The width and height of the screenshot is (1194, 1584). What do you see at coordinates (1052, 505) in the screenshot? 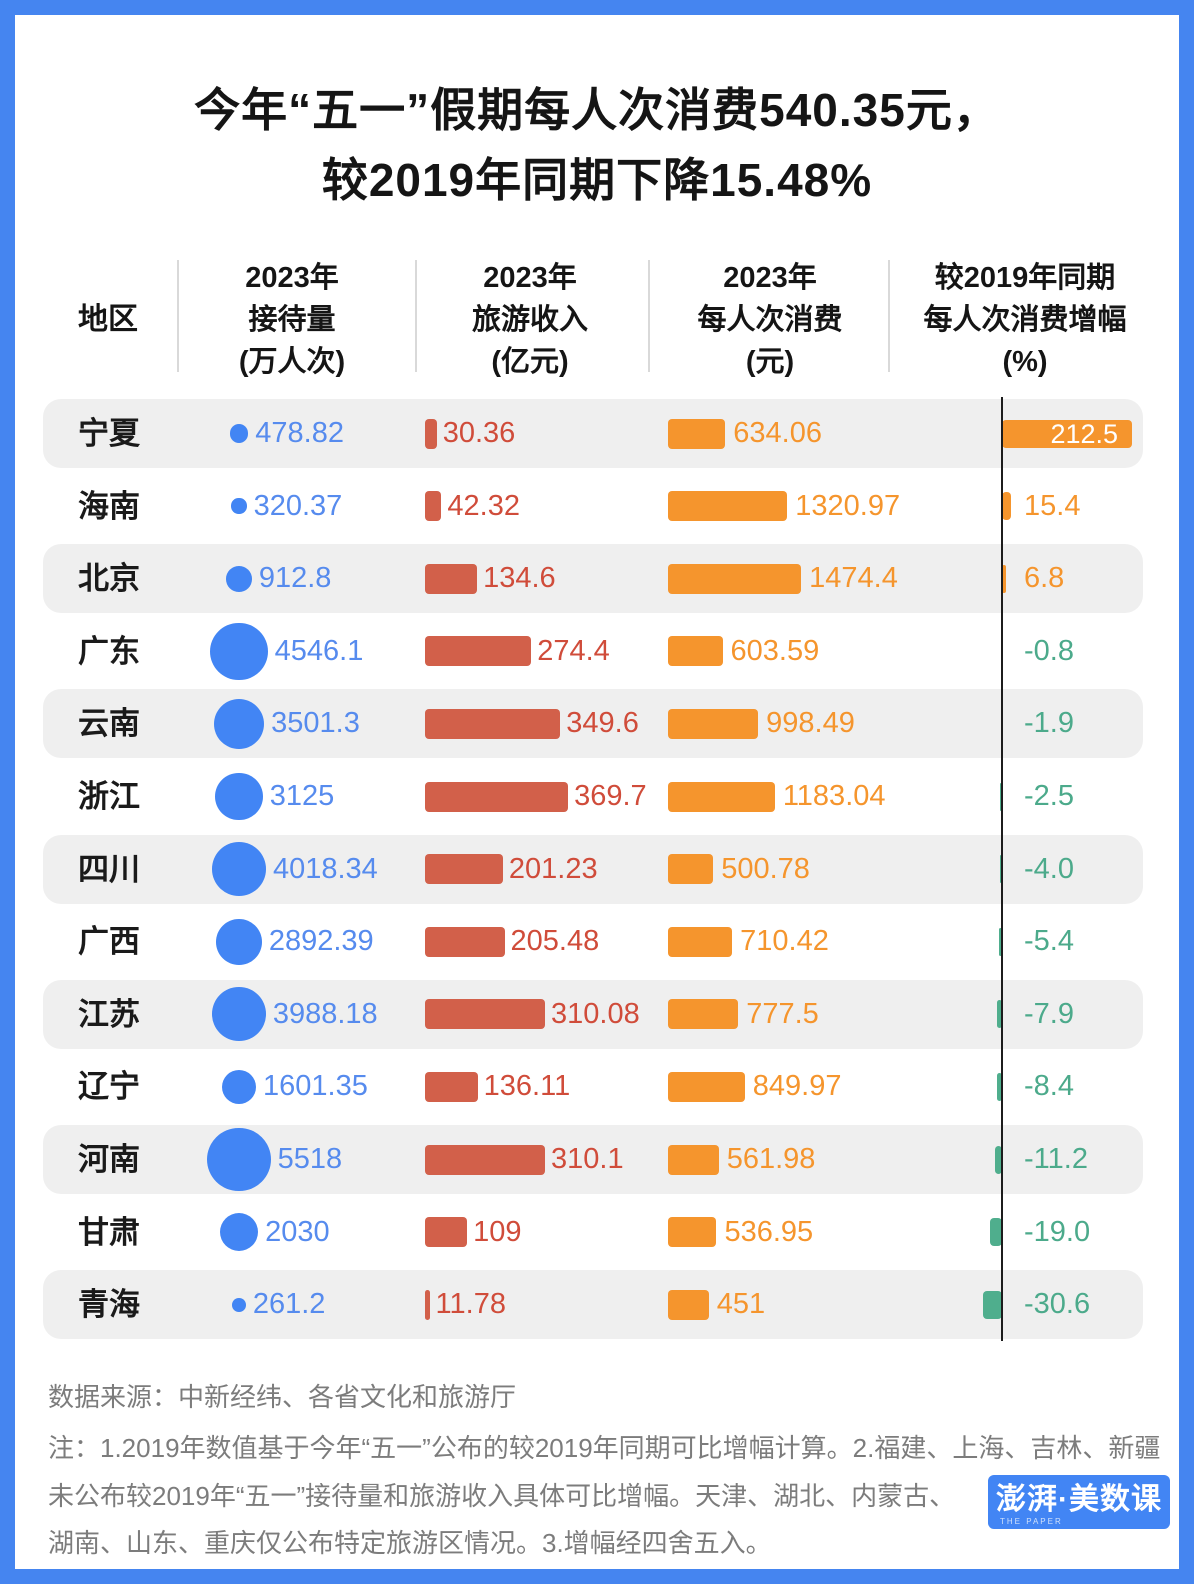
I see `growth-value: 15.4` at bounding box center [1052, 505].